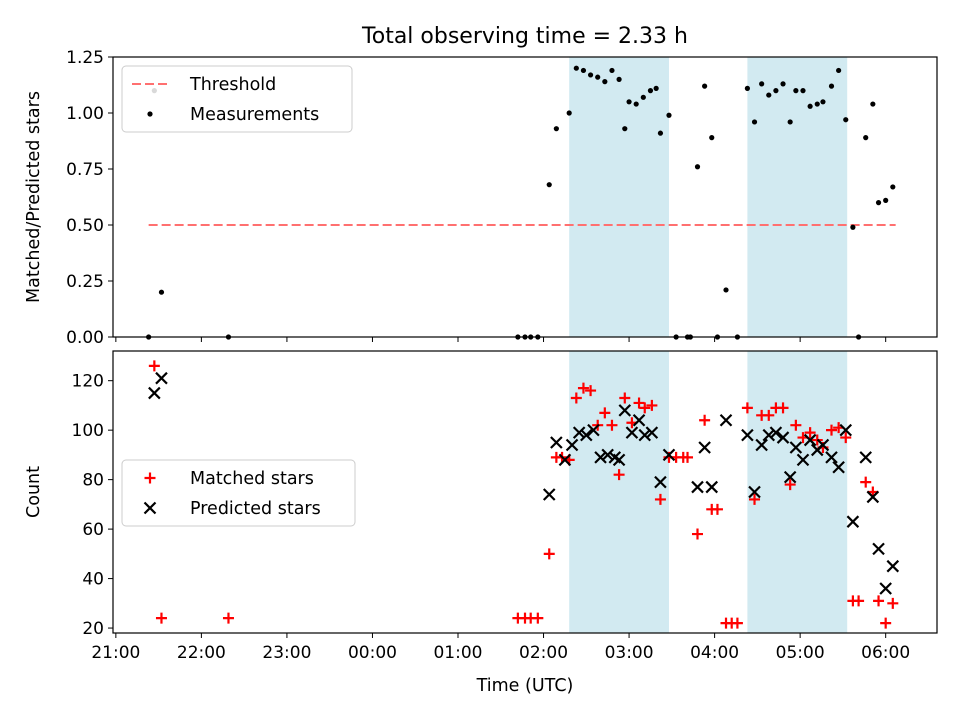  What do you see at coordinates (238, 493) in the screenshot?
I see `bottom-legend-box` at bounding box center [238, 493].